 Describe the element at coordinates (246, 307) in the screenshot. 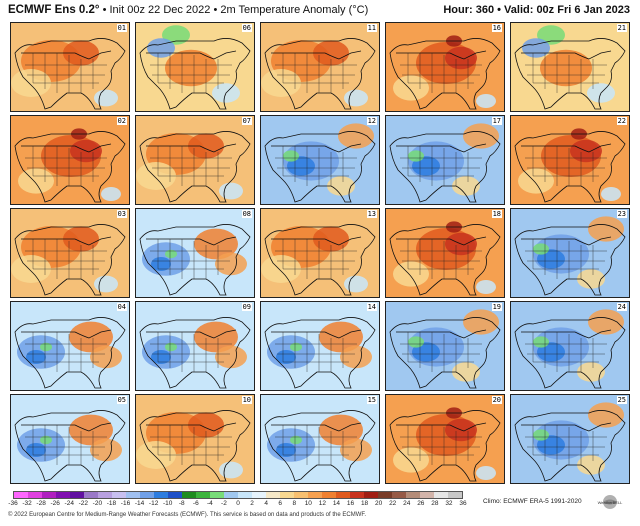

I see `member-number: 09` at that location.